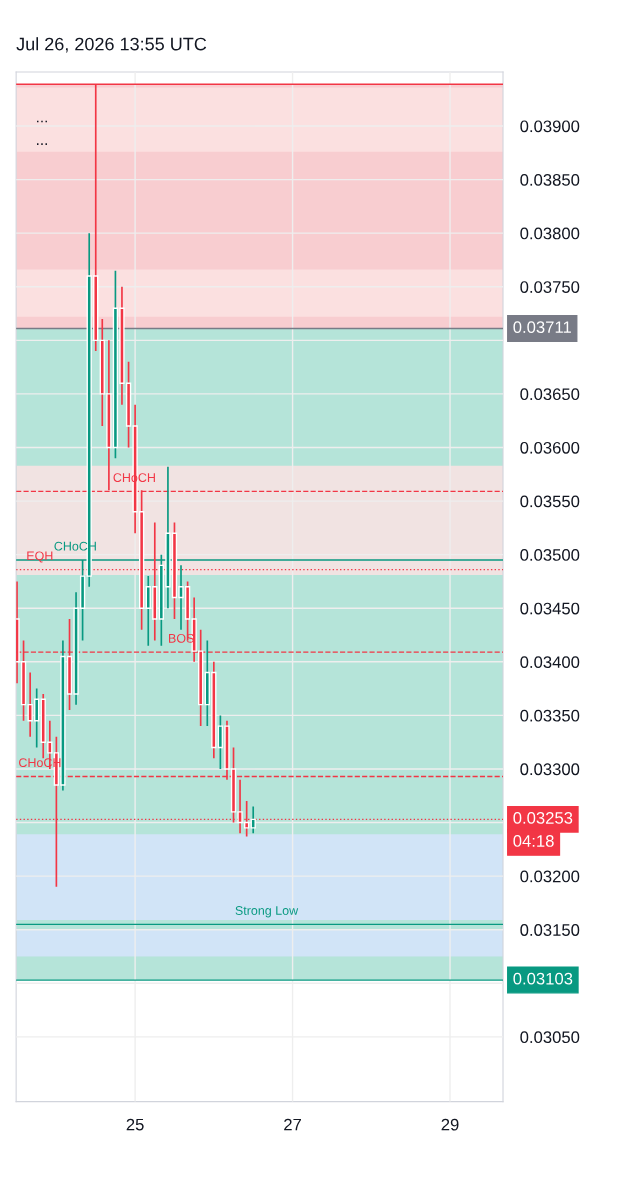 Image resolution: width=621 pixels, height=1200 pixels. What do you see at coordinates (550, 930) in the screenshot?
I see `y-tick-label: 0.03150` at bounding box center [550, 930].